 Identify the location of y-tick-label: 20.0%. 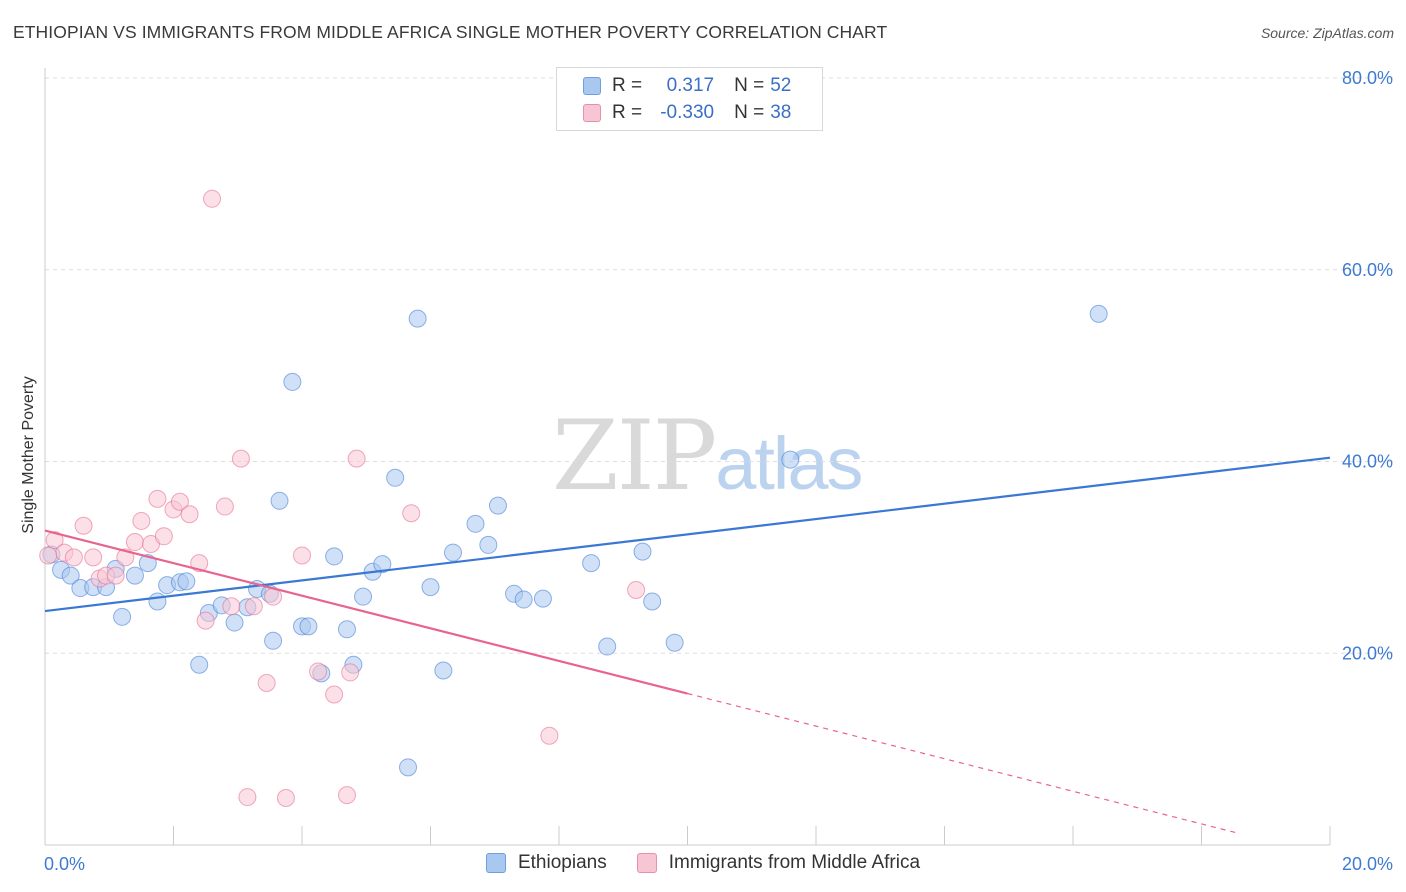
(1367, 653).